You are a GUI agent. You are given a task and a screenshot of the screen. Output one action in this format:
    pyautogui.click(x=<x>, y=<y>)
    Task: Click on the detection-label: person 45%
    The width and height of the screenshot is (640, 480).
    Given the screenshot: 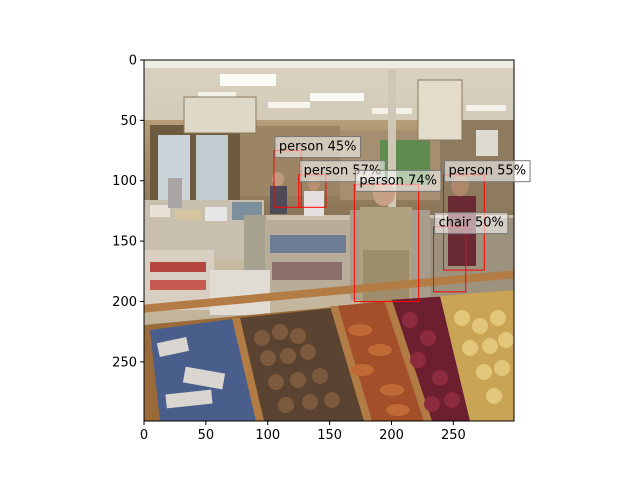 What is the action you would take?
    pyautogui.click(x=318, y=147)
    